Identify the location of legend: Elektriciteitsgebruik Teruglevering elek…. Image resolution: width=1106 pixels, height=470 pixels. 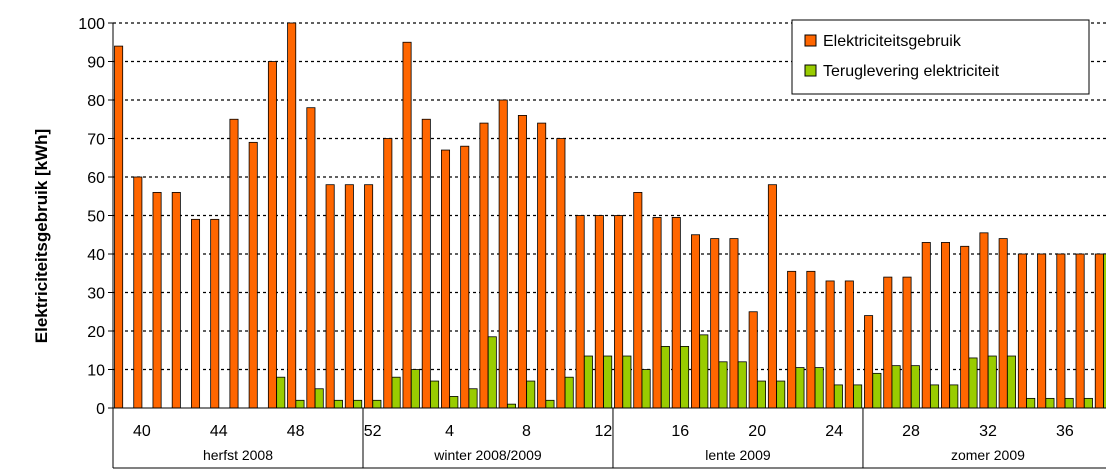
(940, 57).